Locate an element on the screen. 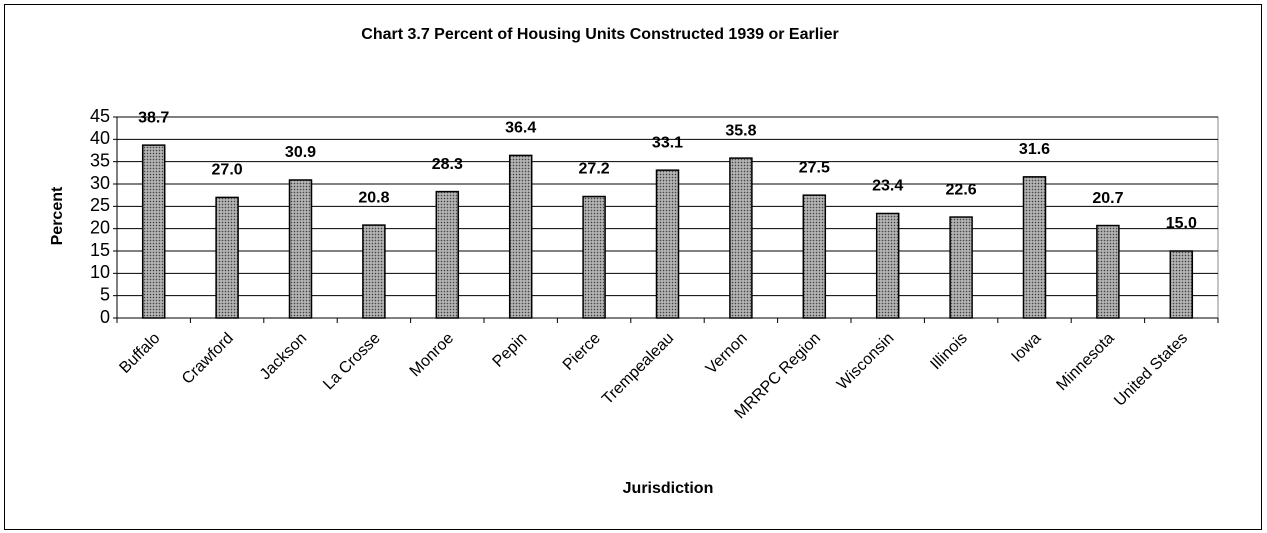  value-label: 35.8 is located at coordinates (740, 130).